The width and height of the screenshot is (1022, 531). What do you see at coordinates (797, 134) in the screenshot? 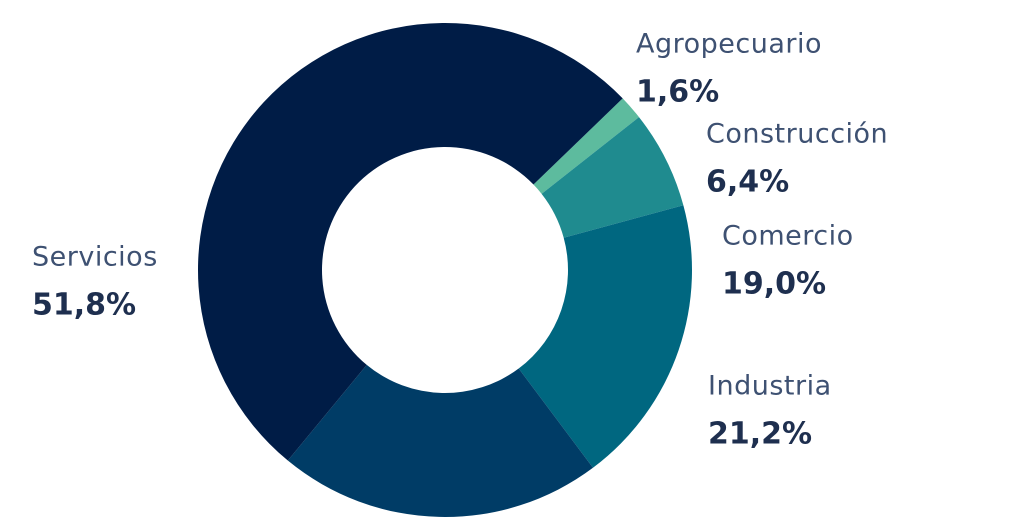
I see `slice-label: Construcción` at bounding box center [797, 134].